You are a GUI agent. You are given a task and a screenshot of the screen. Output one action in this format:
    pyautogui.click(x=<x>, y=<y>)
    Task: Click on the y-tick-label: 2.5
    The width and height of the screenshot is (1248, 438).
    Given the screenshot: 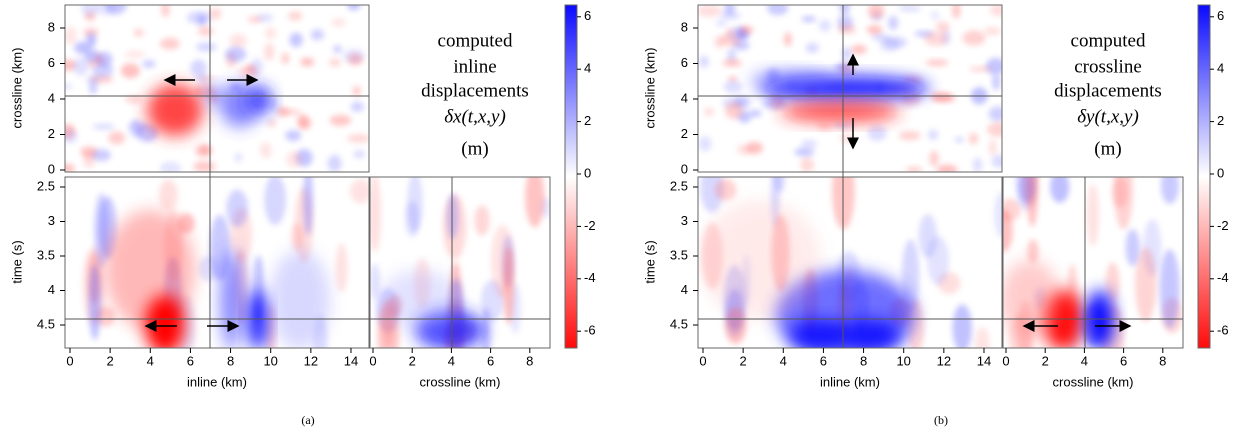 What is the action you would take?
    pyautogui.click(x=679, y=185)
    